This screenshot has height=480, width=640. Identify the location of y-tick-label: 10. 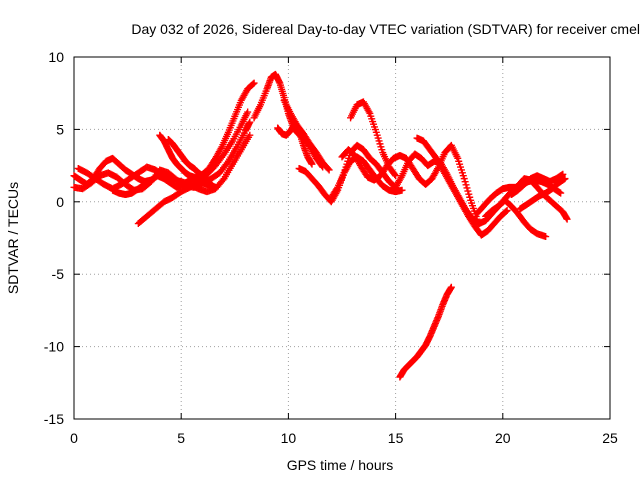
(56, 57).